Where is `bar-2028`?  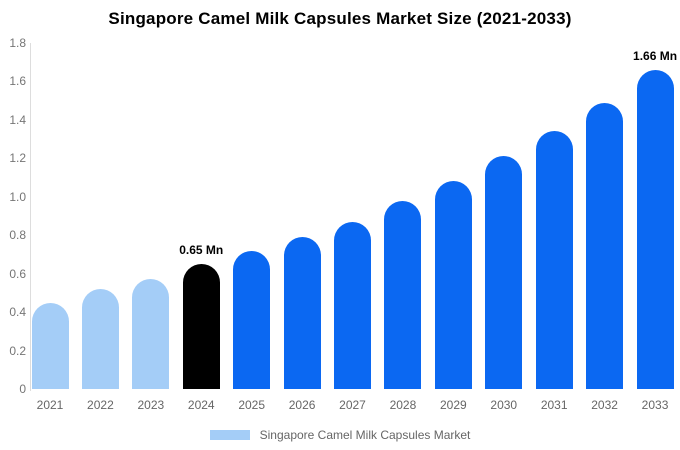
bar-2028 is located at coordinates (403, 294).